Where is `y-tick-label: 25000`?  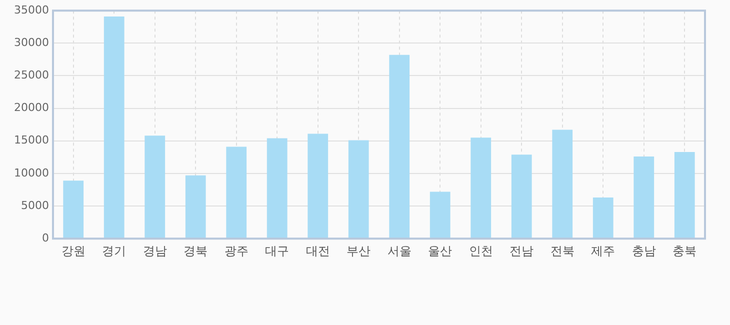 y-tick-label: 25000 is located at coordinates (31, 75).